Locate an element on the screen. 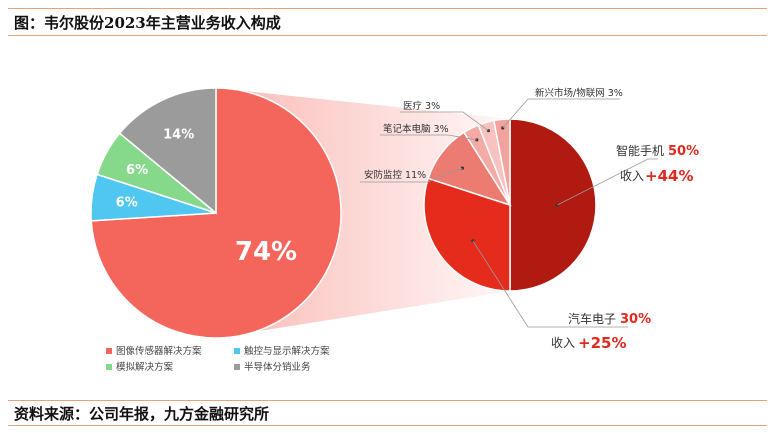  pie-slice-label-2: 6% is located at coordinates (127, 202).